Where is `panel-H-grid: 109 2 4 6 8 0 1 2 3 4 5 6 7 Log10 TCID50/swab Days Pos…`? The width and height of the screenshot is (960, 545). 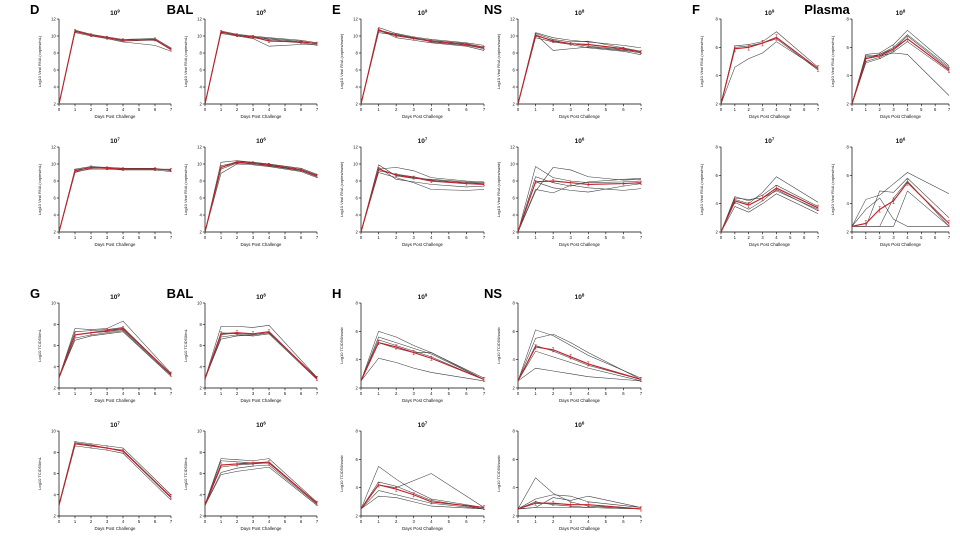 panel-H-grid: 109 2 4 6 8 0 1 2 3 4 5 6 7 Log10 TCID50/swab Days Pos… is located at coordinates (493, 414).